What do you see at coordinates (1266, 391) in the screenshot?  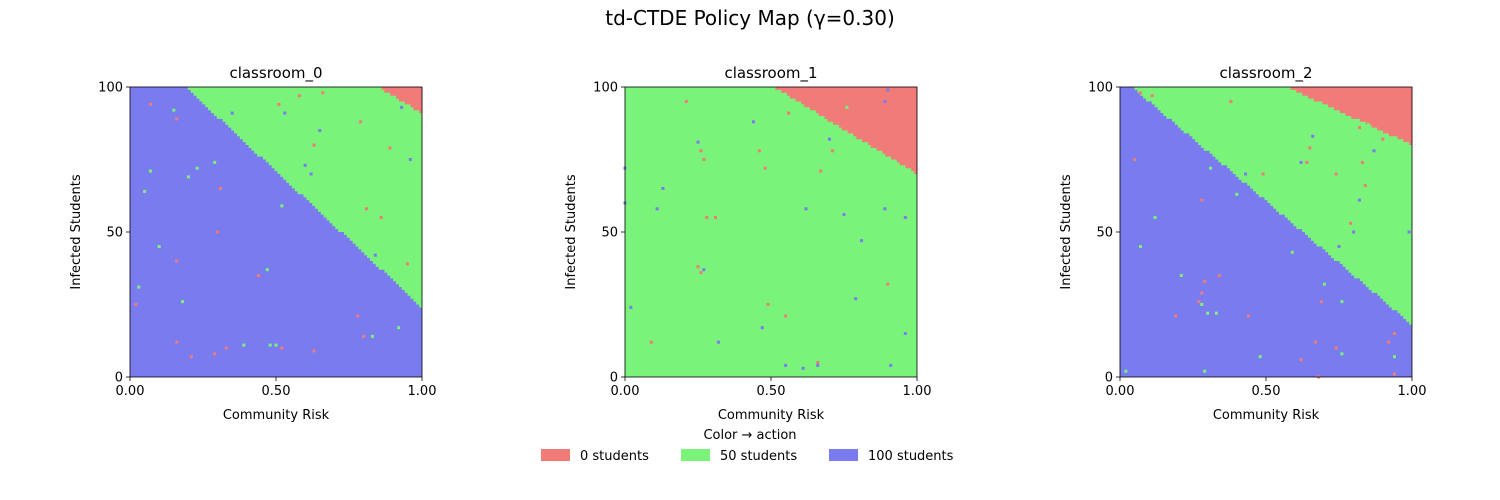 I see `x-tick-label: 0.50` at bounding box center [1266, 391].